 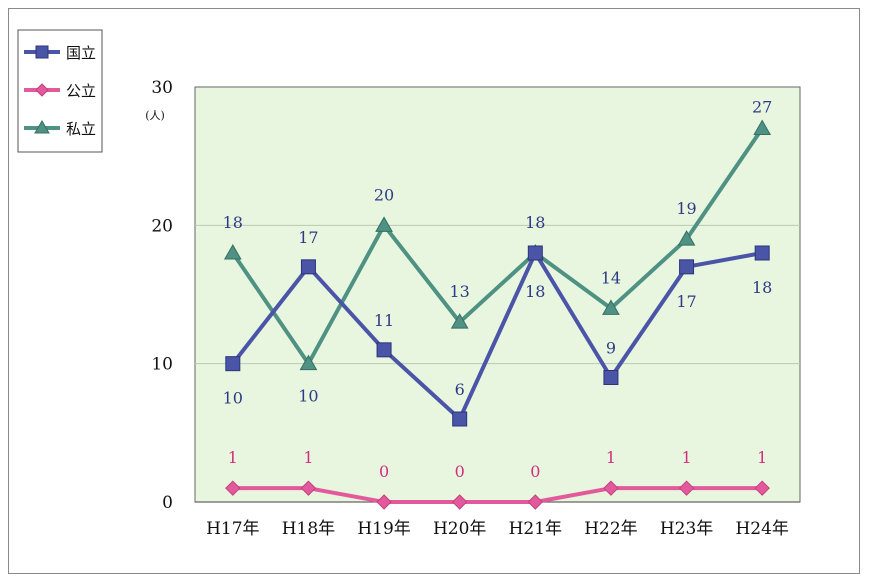 What do you see at coordinates (686, 529) in the screenshot?
I see `x-tick-label: H23年` at bounding box center [686, 529].